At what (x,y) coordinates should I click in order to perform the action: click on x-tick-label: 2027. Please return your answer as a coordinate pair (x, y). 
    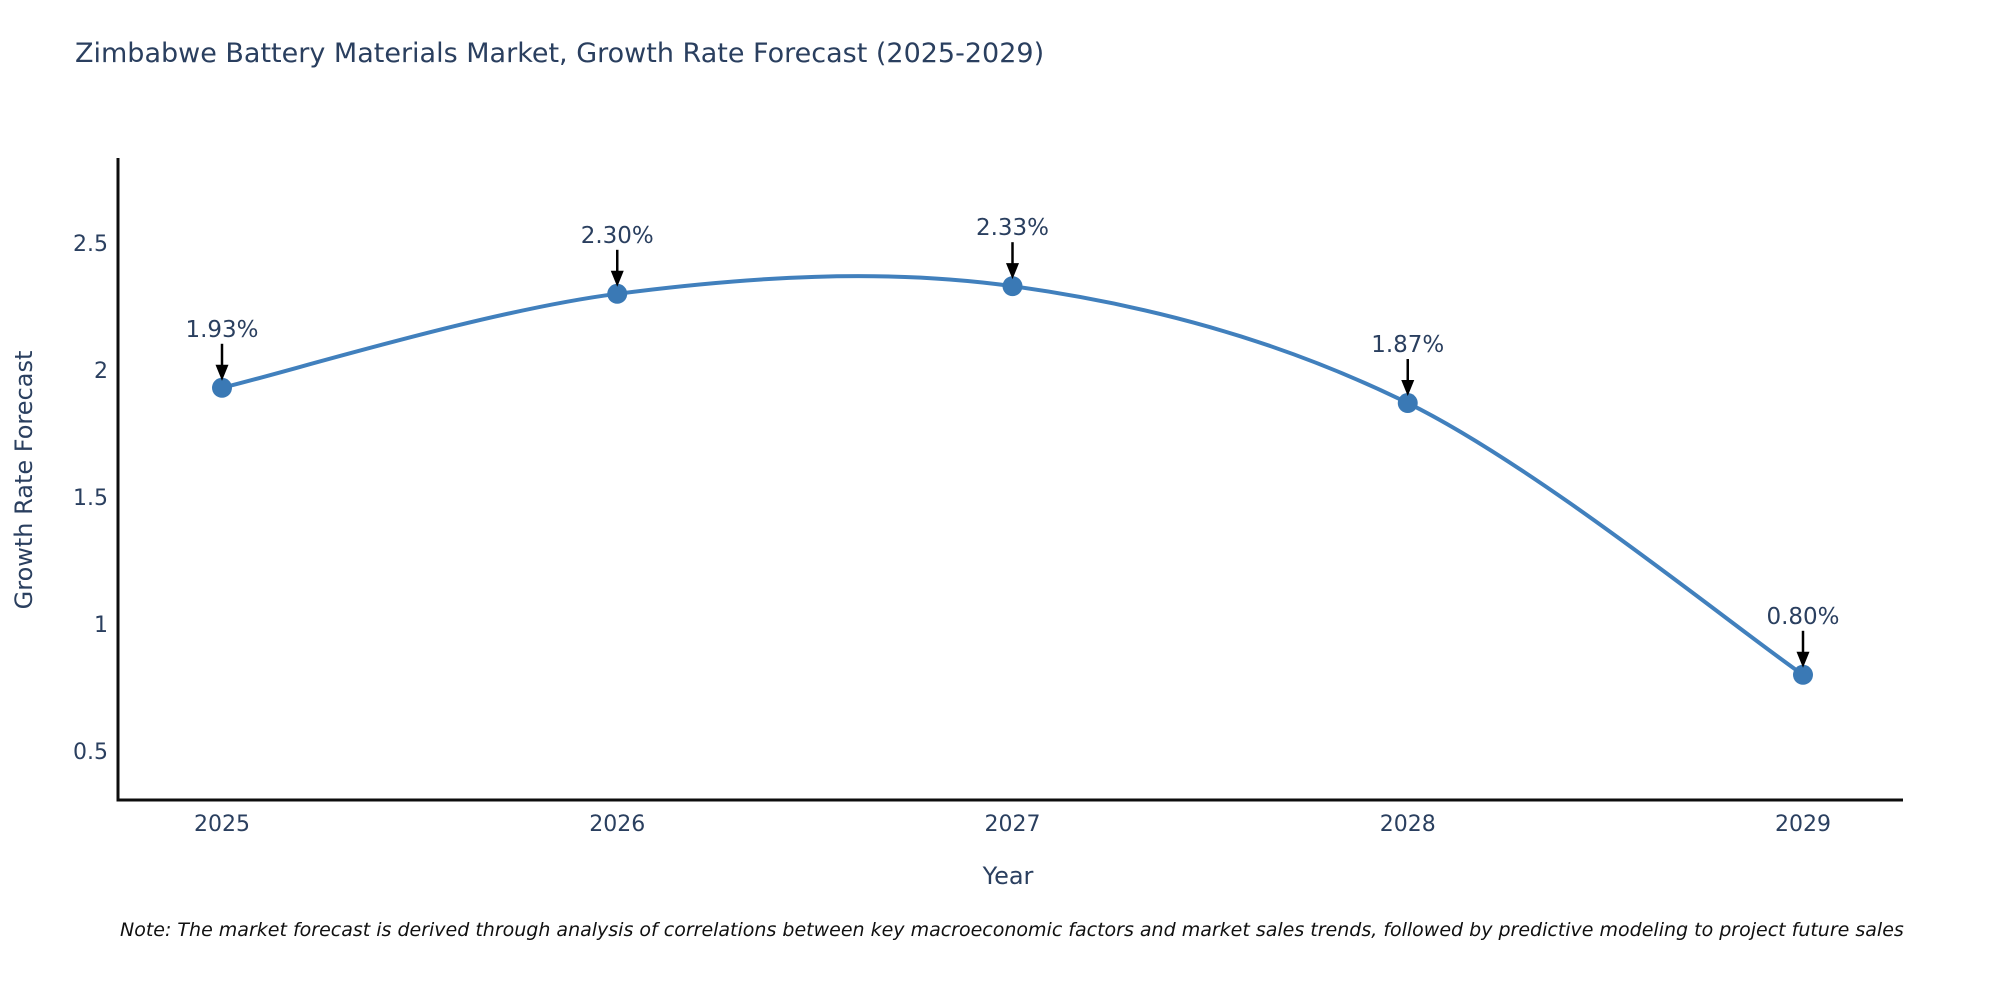
    Looking at the image, I should click on (1013, 824).